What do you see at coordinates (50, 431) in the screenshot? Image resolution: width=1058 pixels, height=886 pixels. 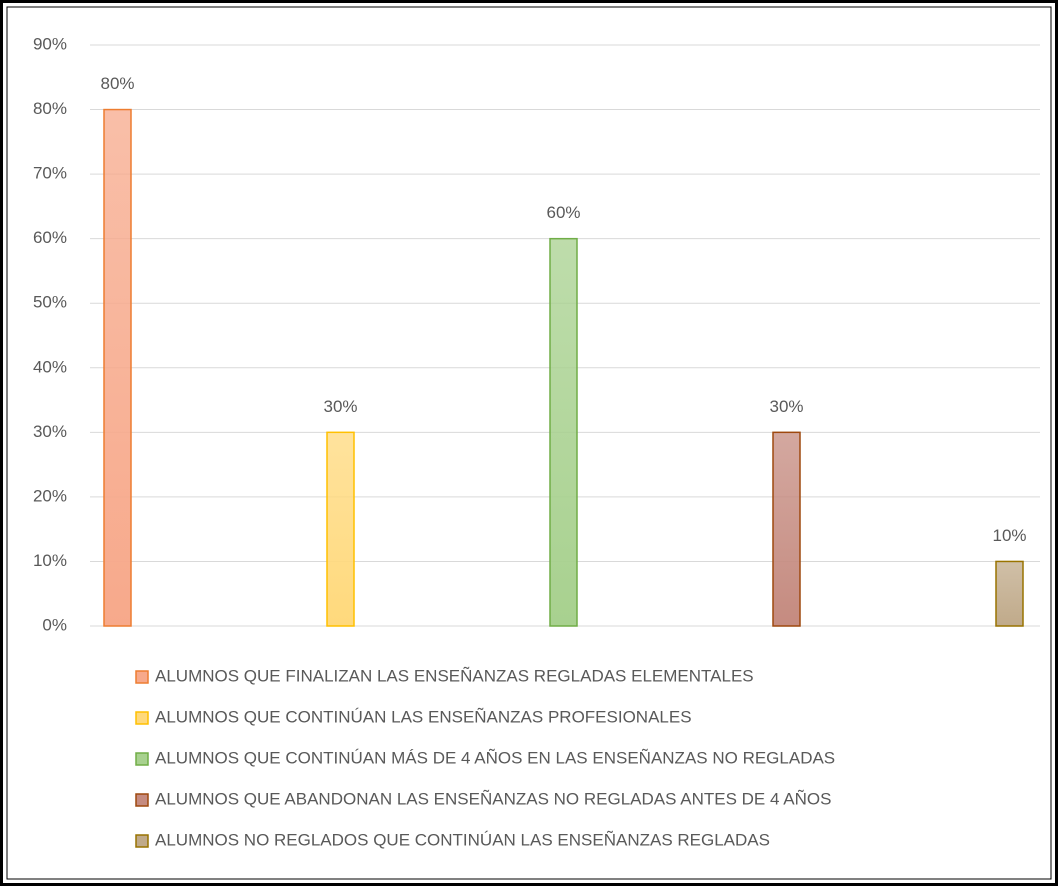 I see `y-tick-label: 30%` at bounding box center [50, 431].